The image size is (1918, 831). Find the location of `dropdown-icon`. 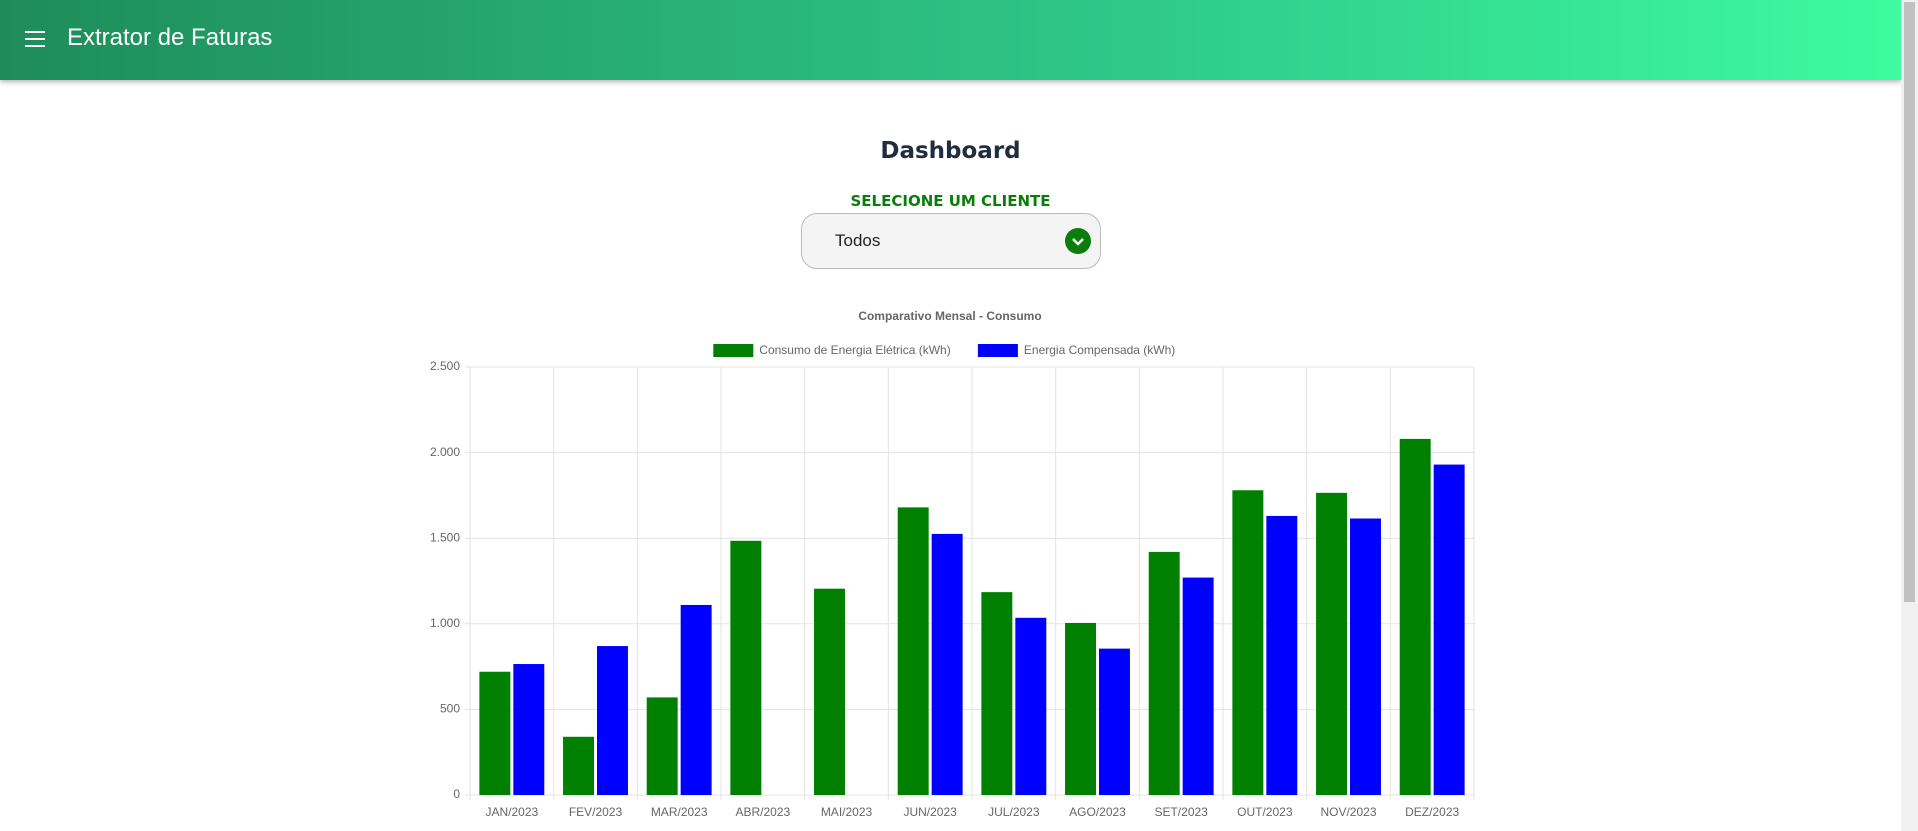

dropdown-icon is located at coordinates (1078, 241).